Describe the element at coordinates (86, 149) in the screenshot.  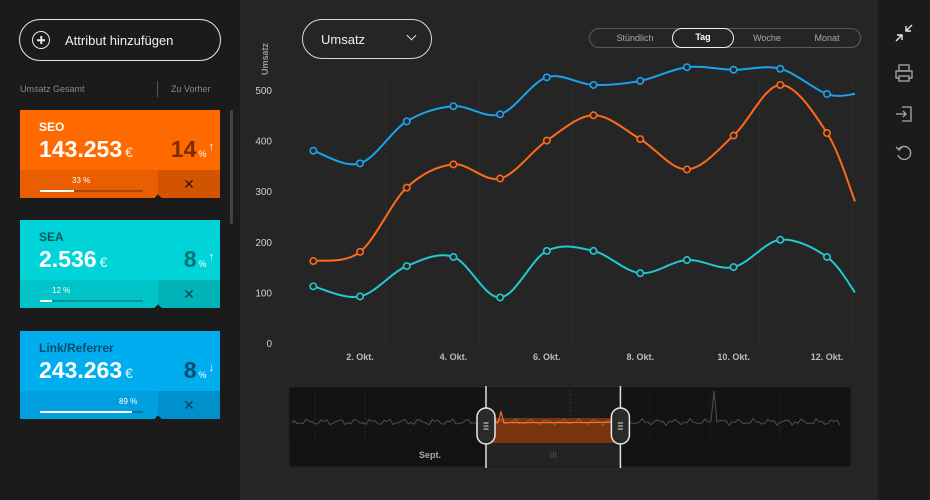
I see `card-value: 143.253 €` at that location.